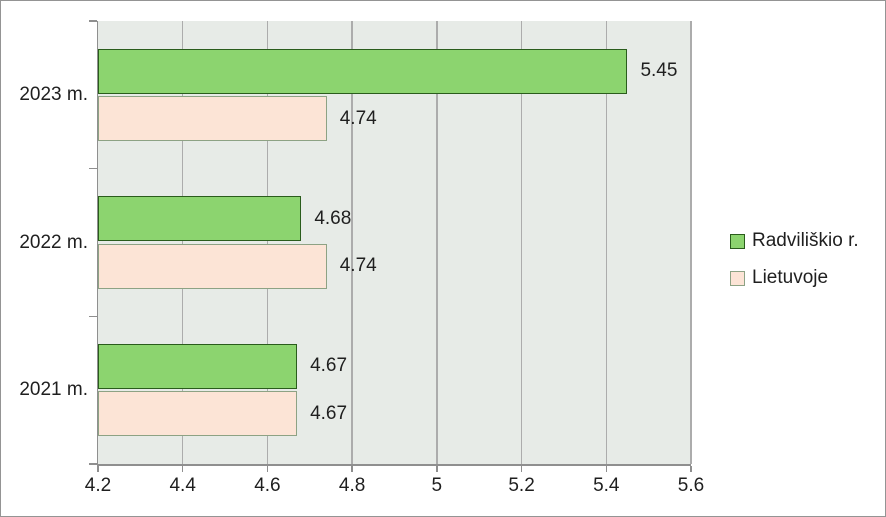 Image resolution: width=886 pixels, height=517 pixels. What do you see at coordinates (198, 414) in the screenshot?
I see `bar-lietuvoje-2021-m` at bounding box center [198, 414].